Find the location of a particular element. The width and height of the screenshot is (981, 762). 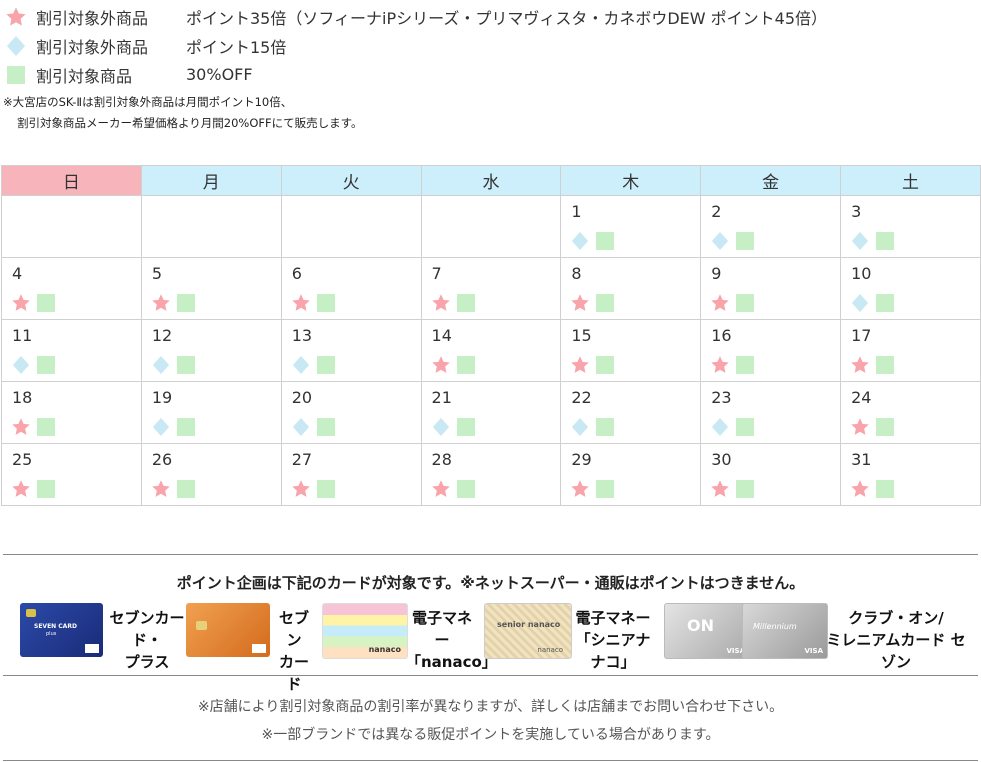

day-number: 24 is located at coordinates (861, 397).